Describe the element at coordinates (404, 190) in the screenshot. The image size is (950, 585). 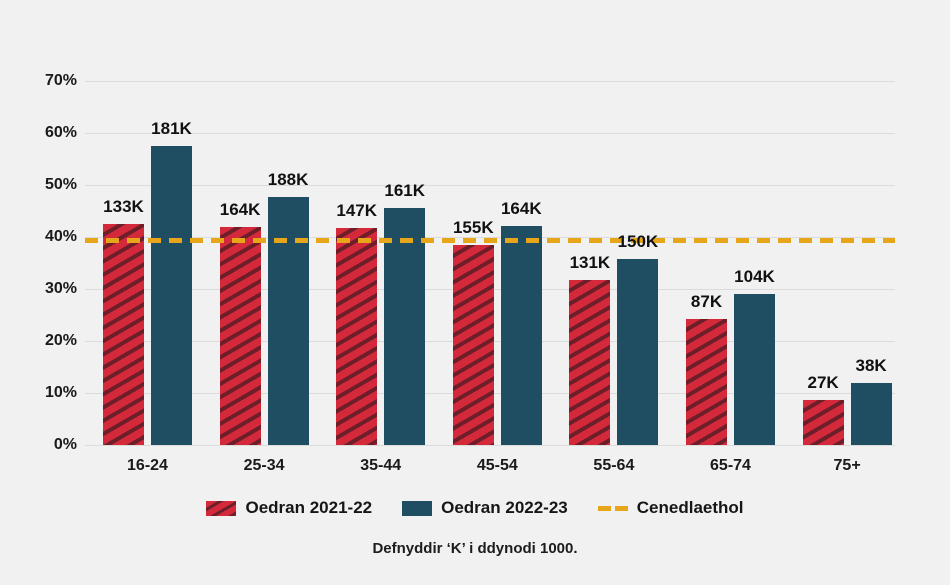
I see `bar-value-label: 161K` at that location.